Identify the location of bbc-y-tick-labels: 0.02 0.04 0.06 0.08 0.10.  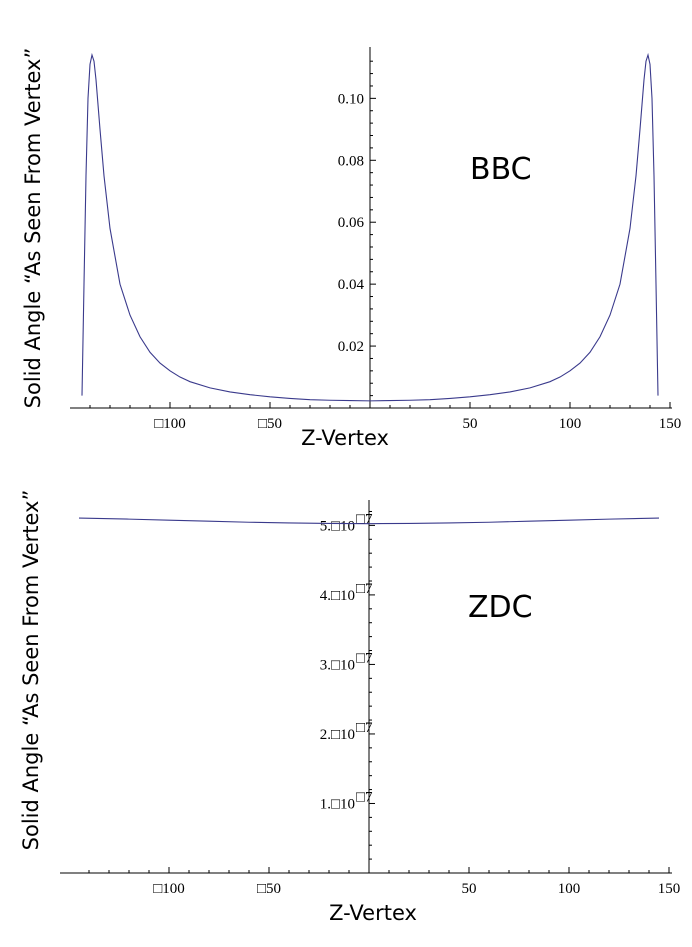
(351, 223).